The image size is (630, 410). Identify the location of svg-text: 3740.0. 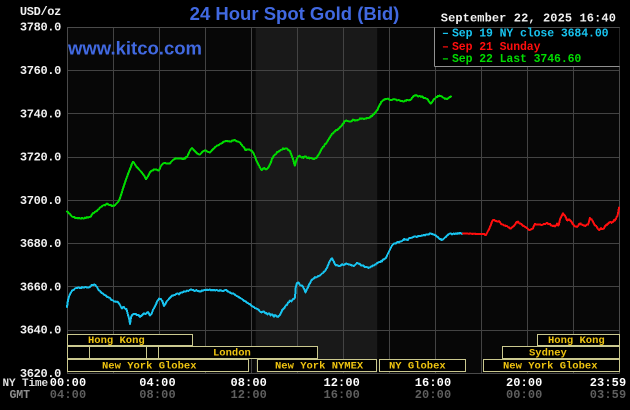
(40, 114).